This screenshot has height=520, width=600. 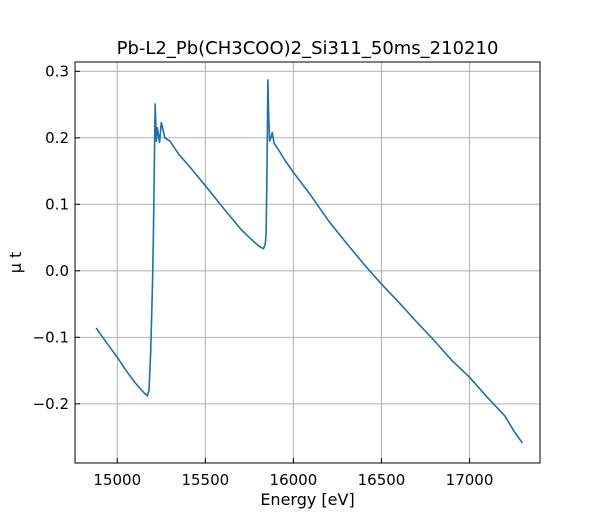 I want to click on chart-title: Pb-L2_Pb(CH3COO)2_Si311_50ms_210210, so click(x=308, y=48).